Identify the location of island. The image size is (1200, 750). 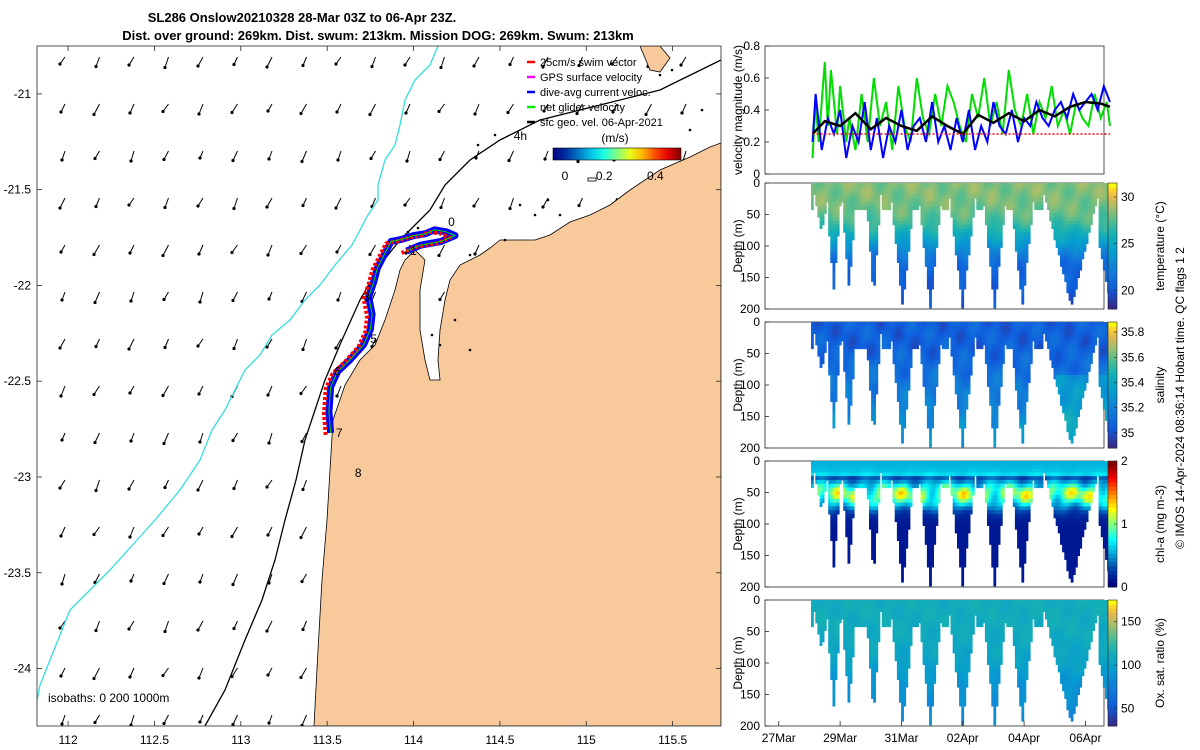
(660, 75).